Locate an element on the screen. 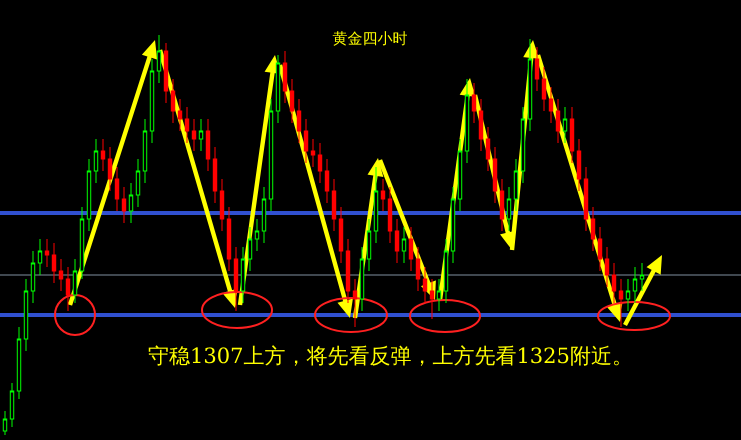 This screenshot has width=741, height=440. annotation: 守稳1307上方，将先看反弹，上方先看1325附近。 is located at coordinates (390, 356).